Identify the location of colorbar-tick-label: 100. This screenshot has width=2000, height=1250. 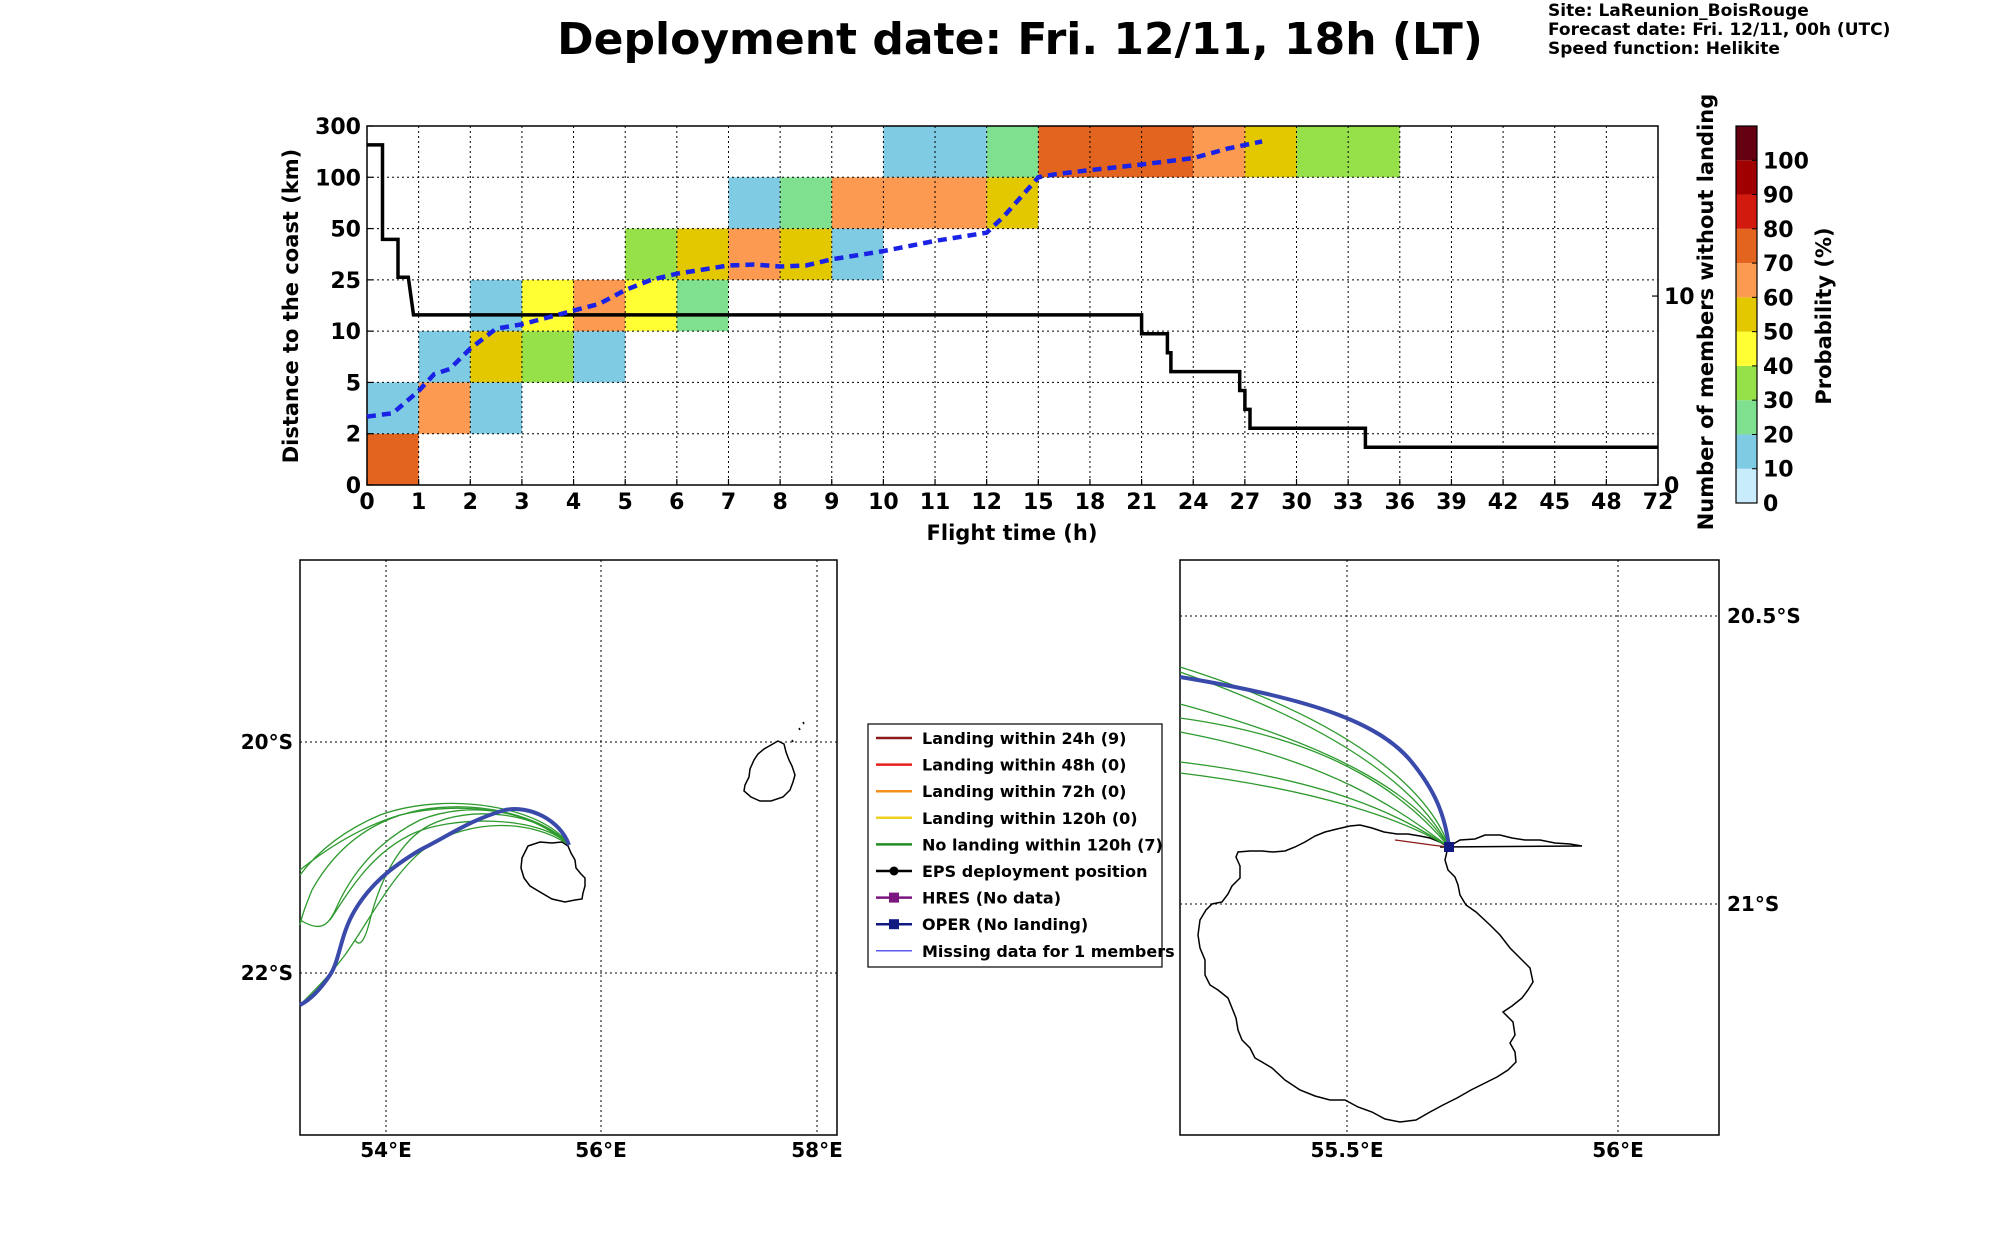
(1786, 161).